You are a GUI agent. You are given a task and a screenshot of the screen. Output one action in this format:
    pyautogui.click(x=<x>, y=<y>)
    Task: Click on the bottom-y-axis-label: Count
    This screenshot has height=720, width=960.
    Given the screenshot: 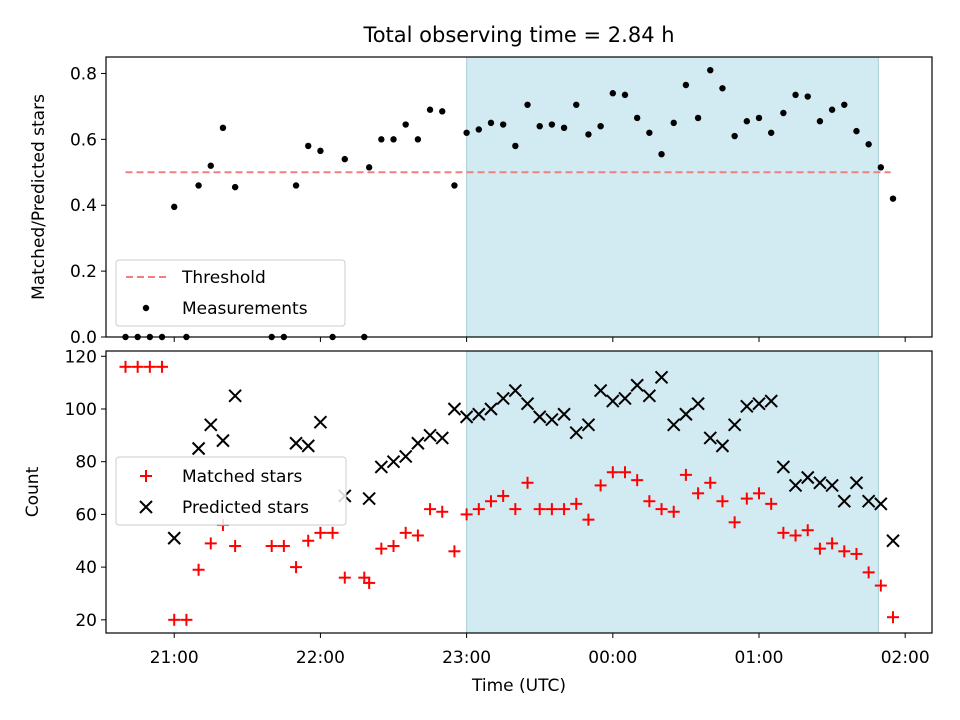 What is the action you would take?
    pyautogui.click(x=33, y=491)
    